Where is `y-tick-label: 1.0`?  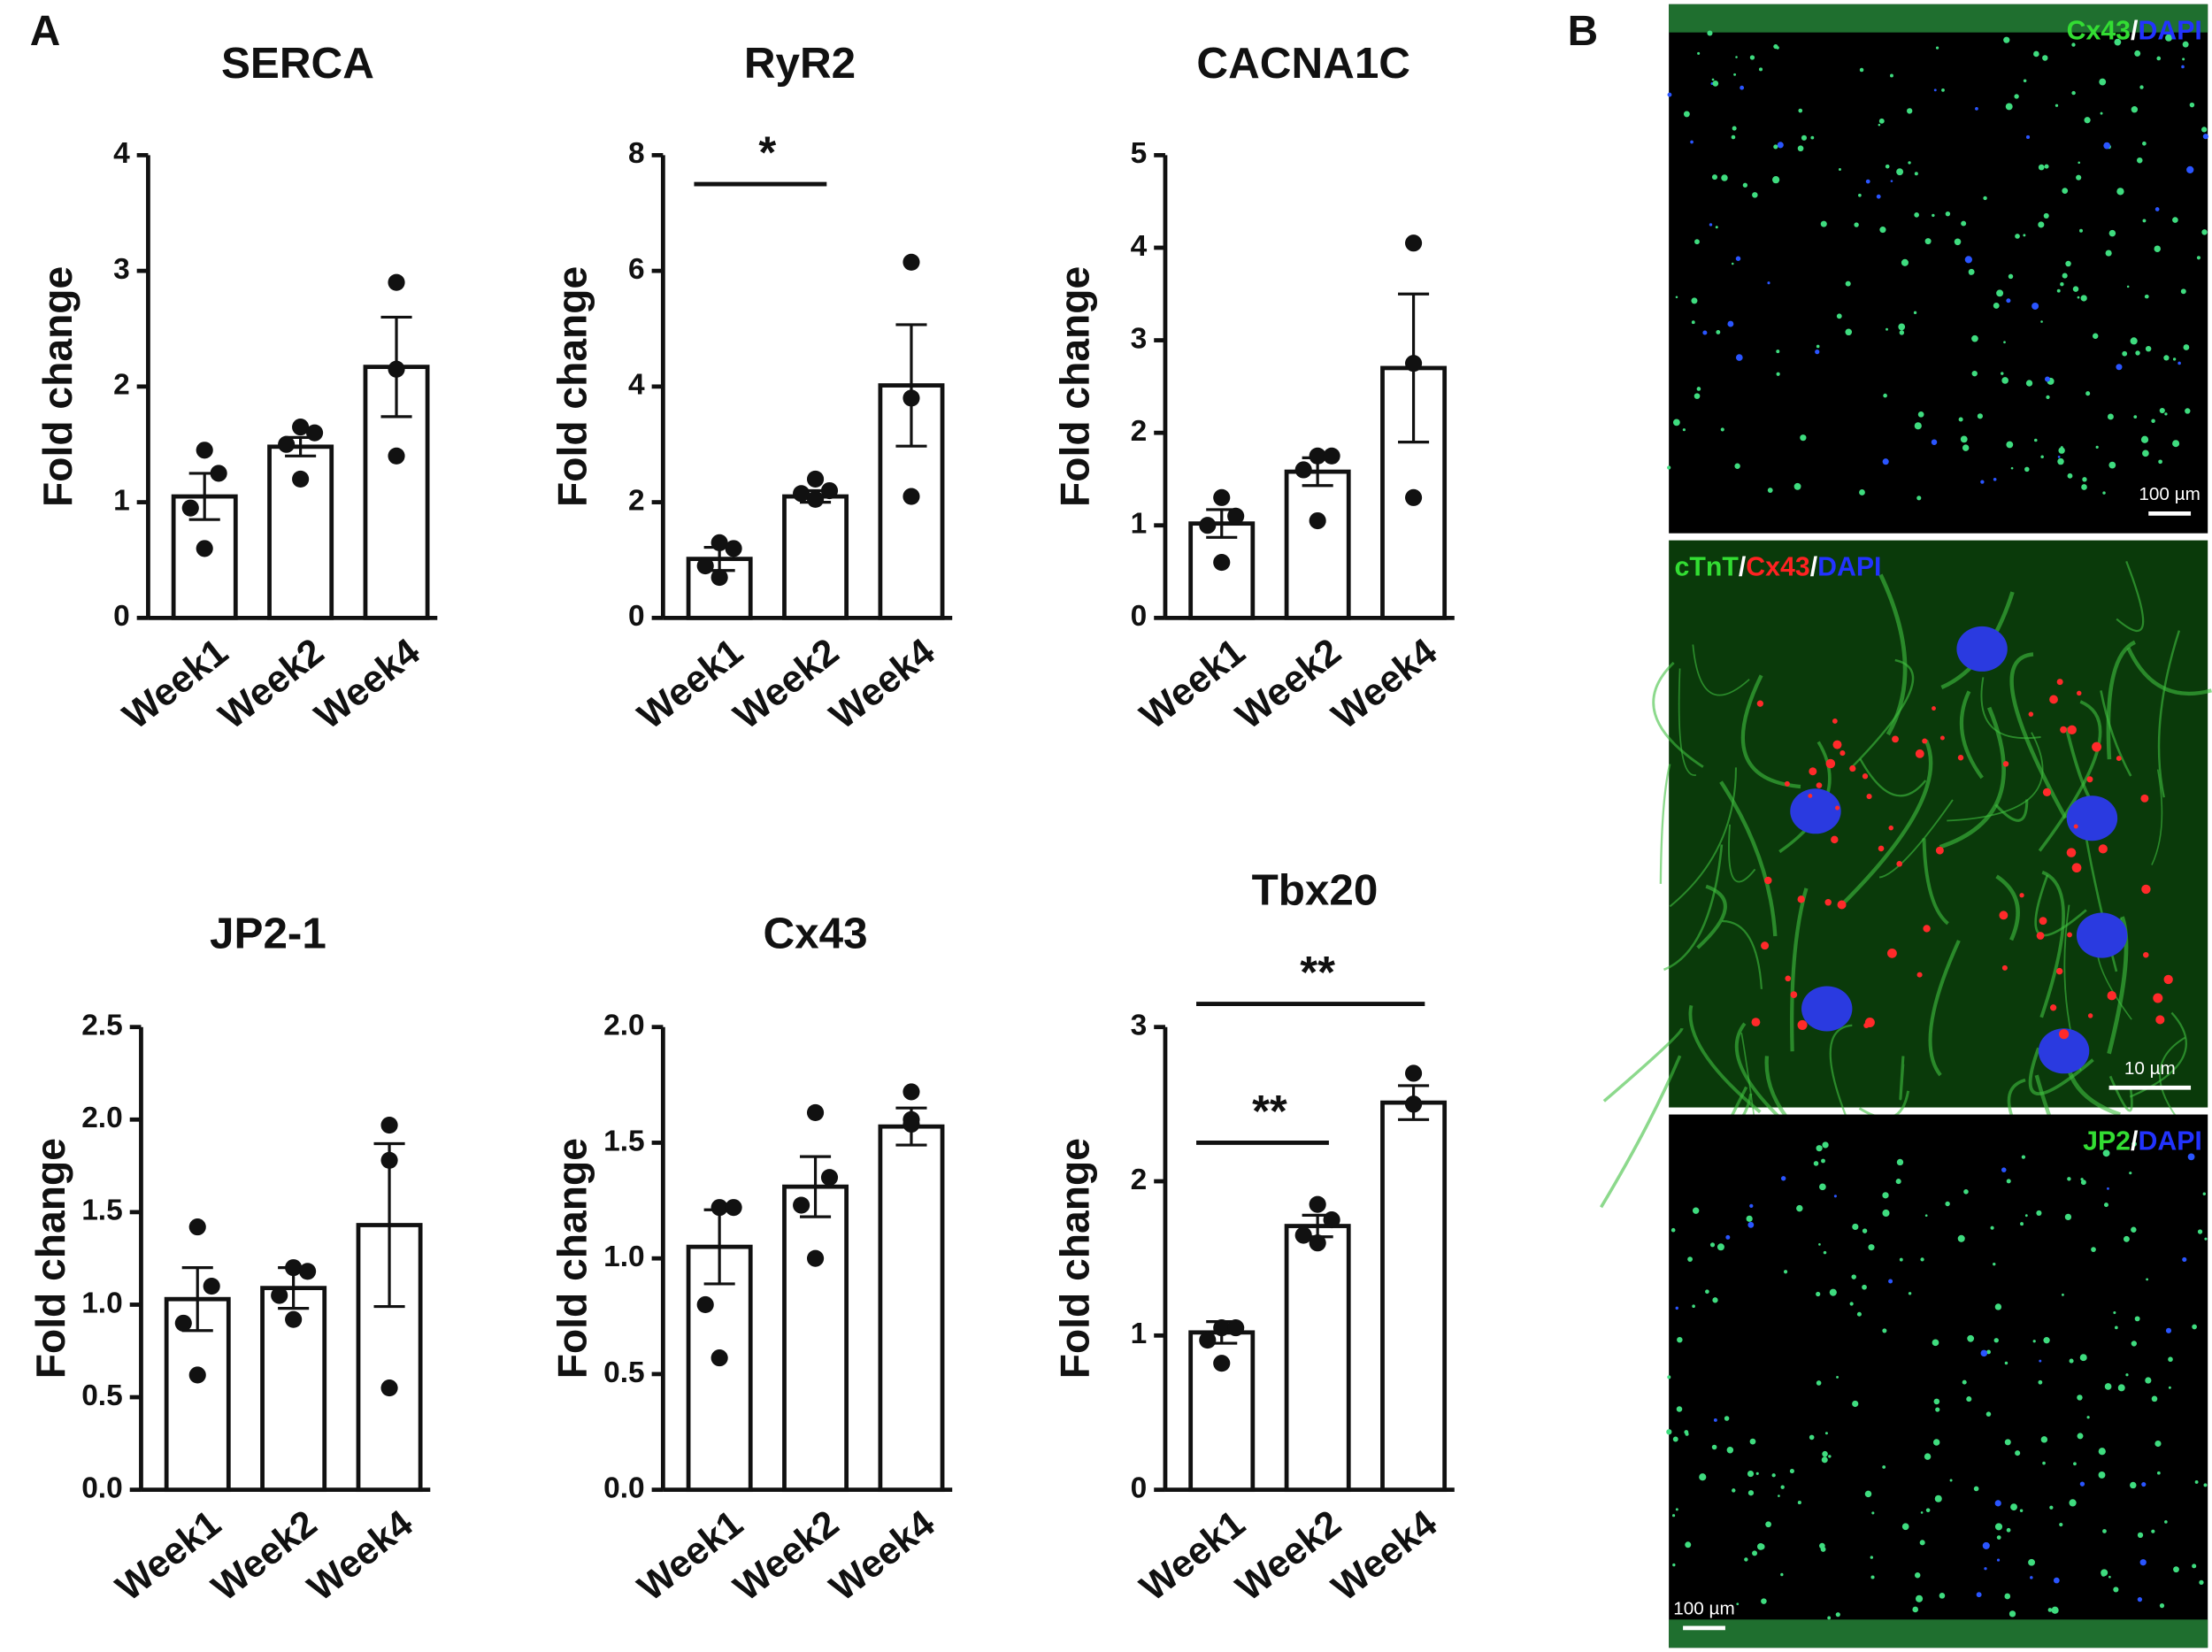 y-tick-label: 1.0 is located at coordinates (624, 1257).